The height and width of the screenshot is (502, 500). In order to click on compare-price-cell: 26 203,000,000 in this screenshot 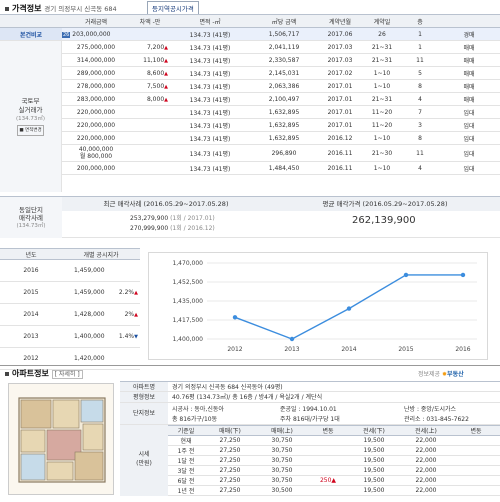, I will do `click(96, 34)`.